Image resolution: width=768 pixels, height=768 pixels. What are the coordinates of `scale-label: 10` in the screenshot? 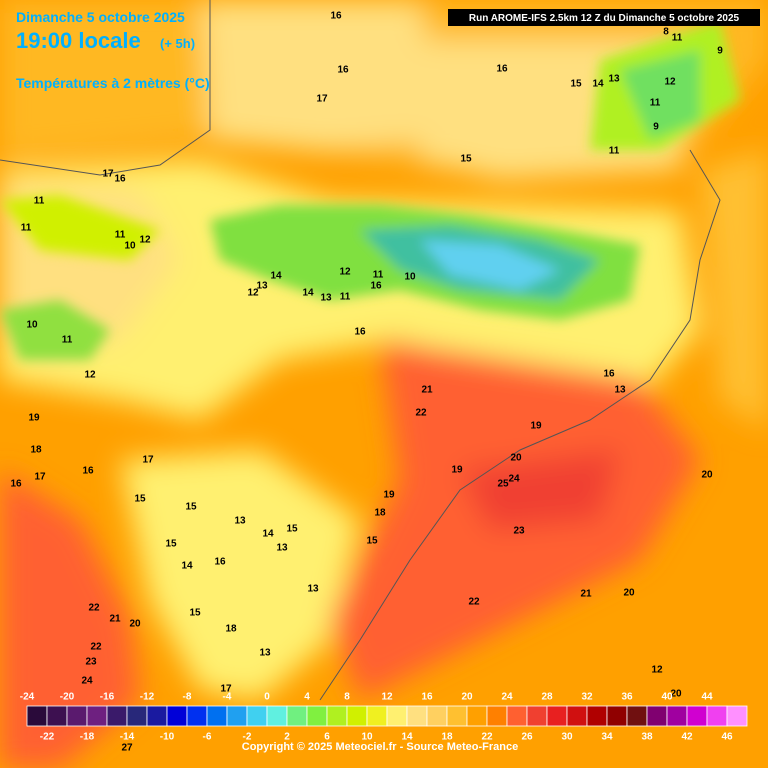 It's located at (367, 737).